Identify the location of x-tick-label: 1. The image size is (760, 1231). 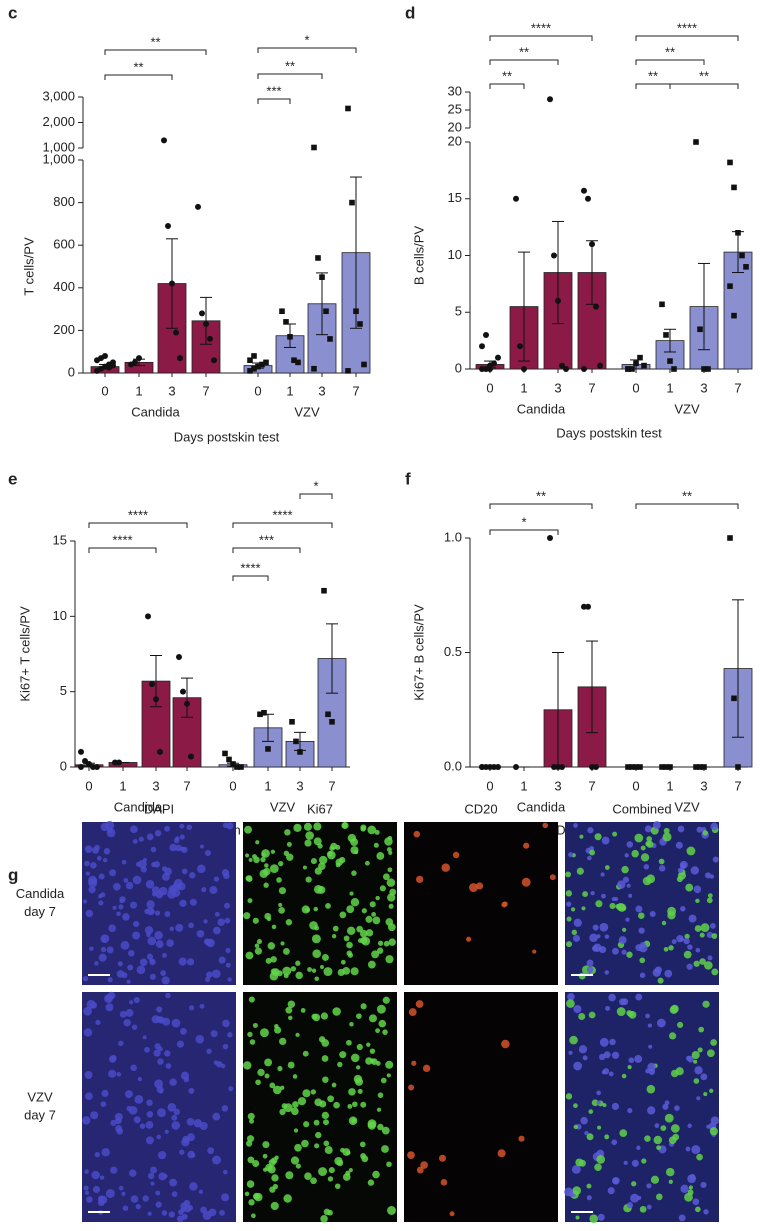
(289, 390).